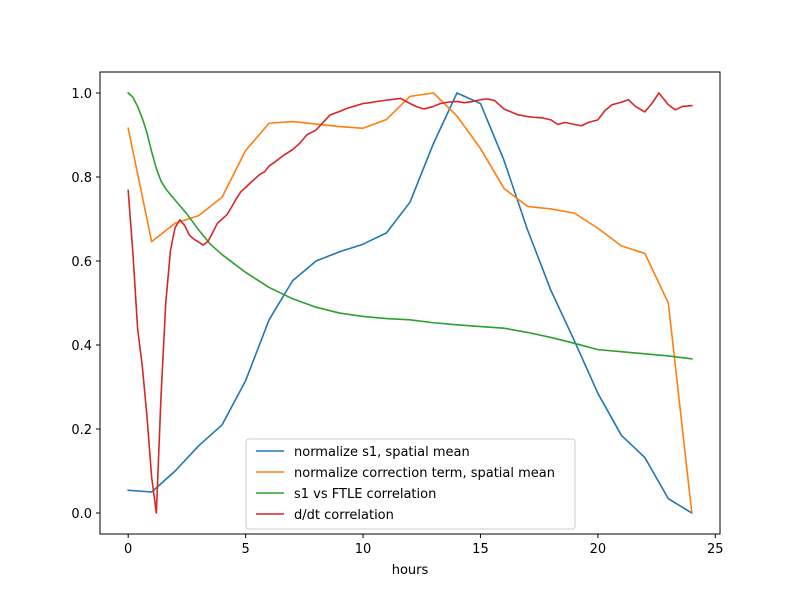  What do you see at coordinates (424, 473) in the screenshot?
I see `legend-label-2: normalize correction term, spatial mean` at bounding box center [424, 473].